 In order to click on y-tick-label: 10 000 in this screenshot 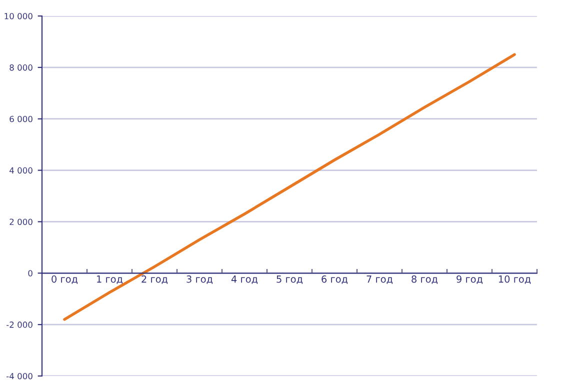, I will do `click(18, 16)`.